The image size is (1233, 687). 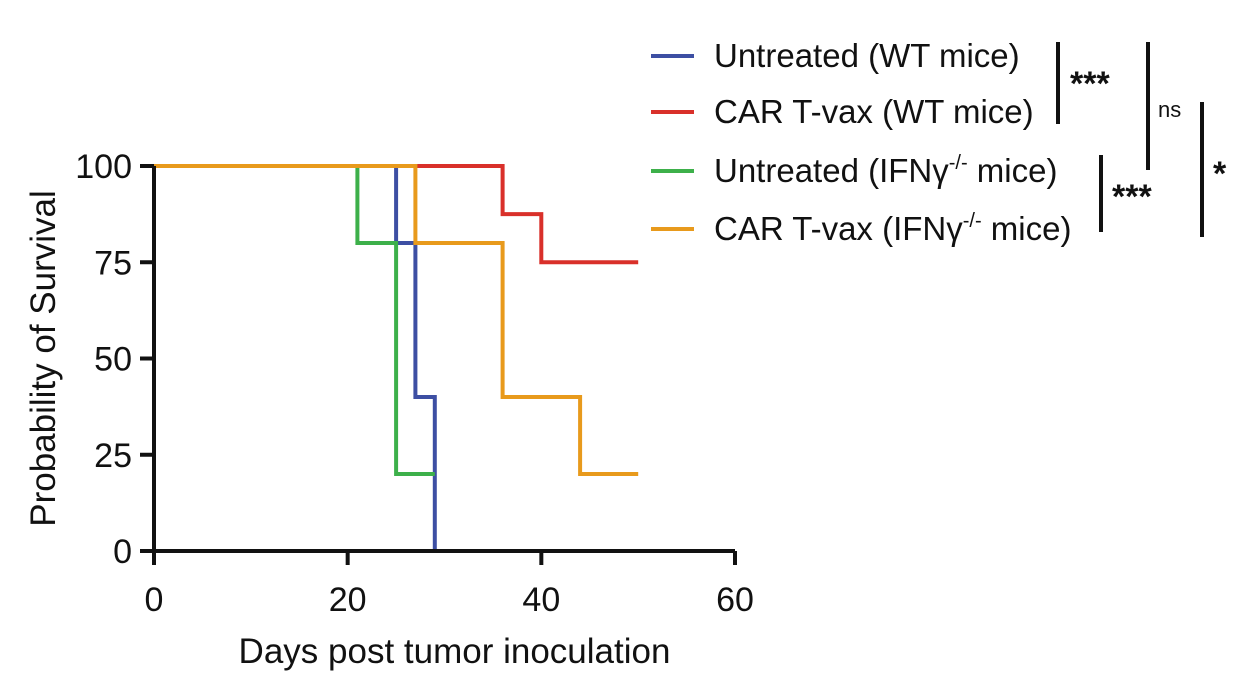 What do you see at coordinates (892, 228) in the screenshot?
I see `legend-label-3: CAR T-vax (IFNγ-/- mice)` at bounding box center [892, 228].